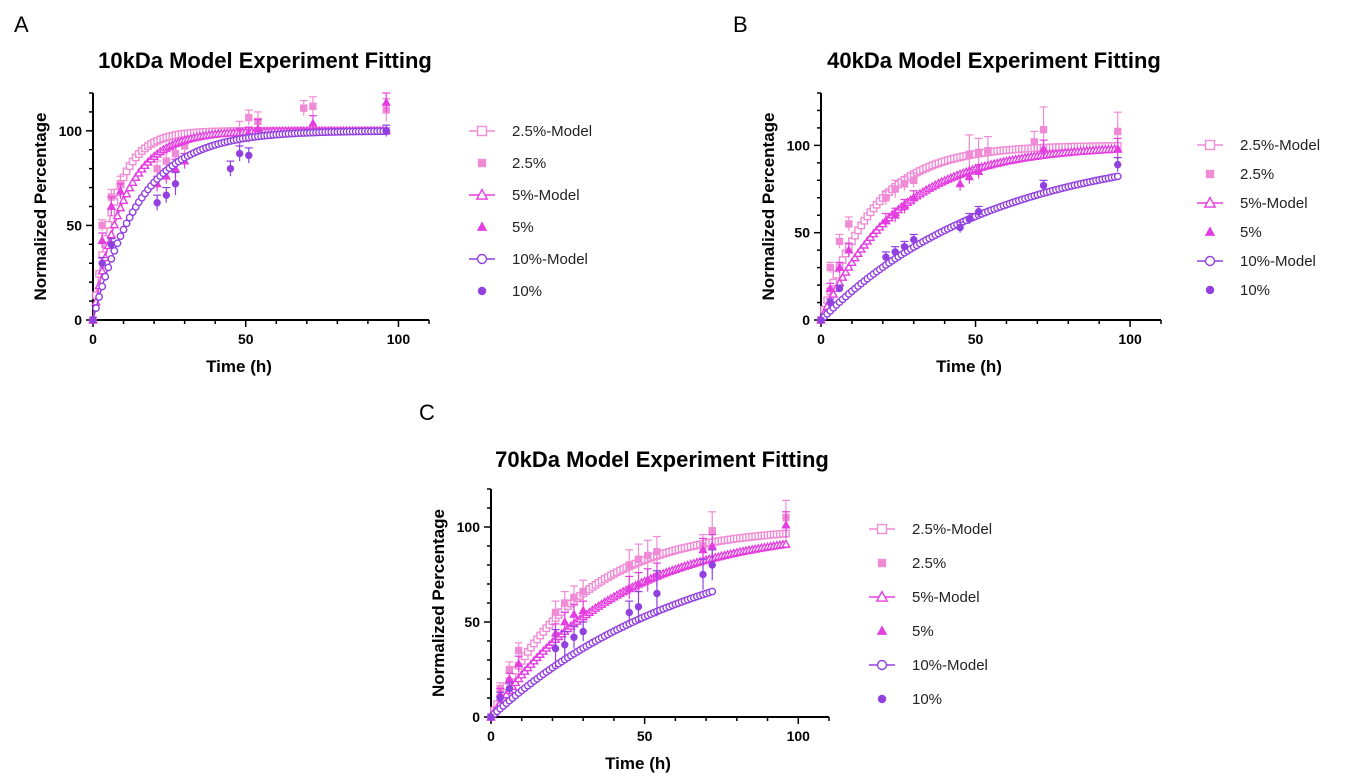 The width and height of the screenshot is (1353, 781). Describe the element at coordinates (1252, 203) in the screenshot. I see `legend-item: 5%-Model` at that location.